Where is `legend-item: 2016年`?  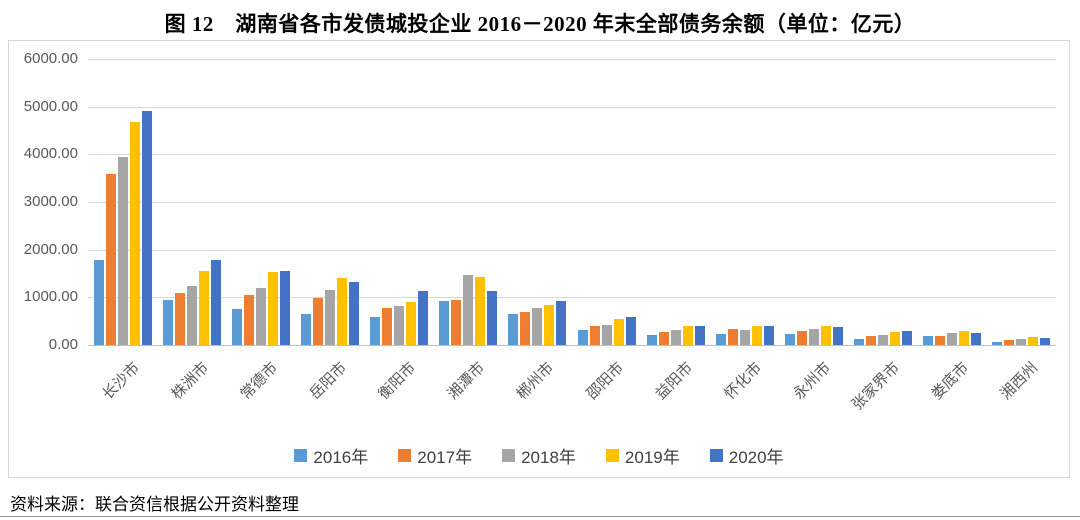
legend-item: 2016年 is located at coordinates (331, 455).